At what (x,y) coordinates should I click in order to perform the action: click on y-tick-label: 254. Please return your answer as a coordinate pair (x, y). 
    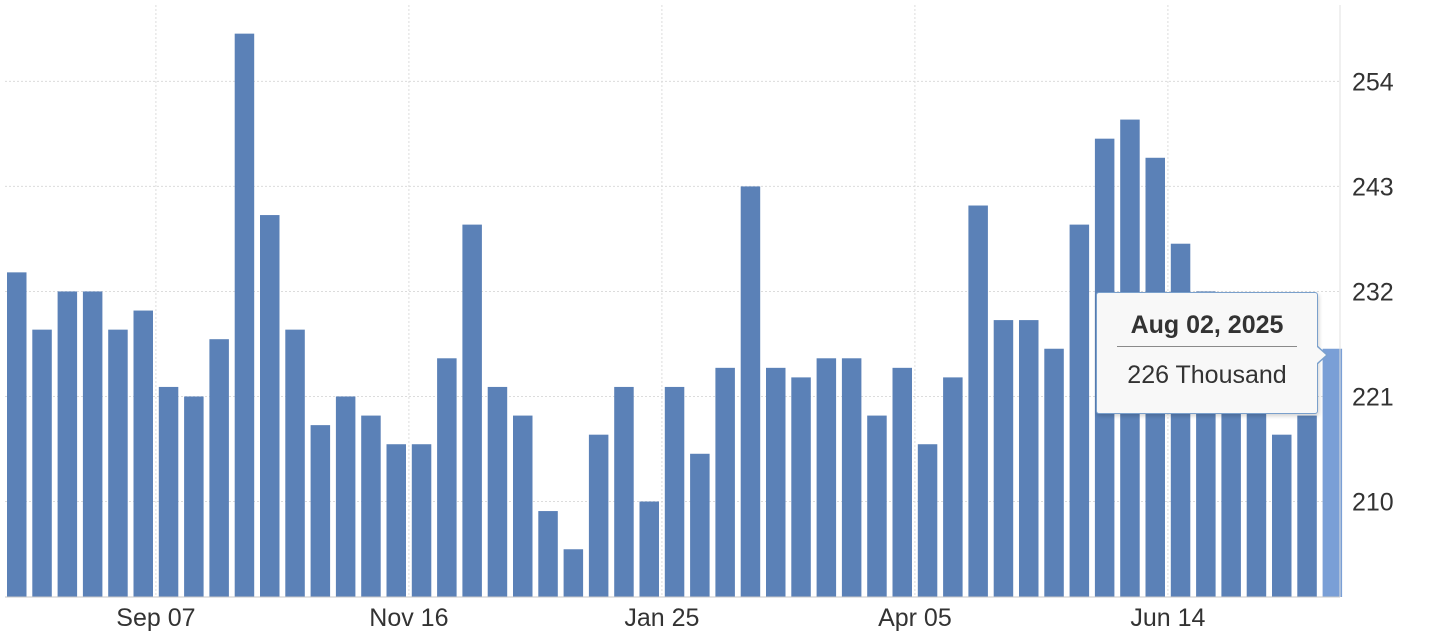
    Looking at the image, I should click on (1373, 82).